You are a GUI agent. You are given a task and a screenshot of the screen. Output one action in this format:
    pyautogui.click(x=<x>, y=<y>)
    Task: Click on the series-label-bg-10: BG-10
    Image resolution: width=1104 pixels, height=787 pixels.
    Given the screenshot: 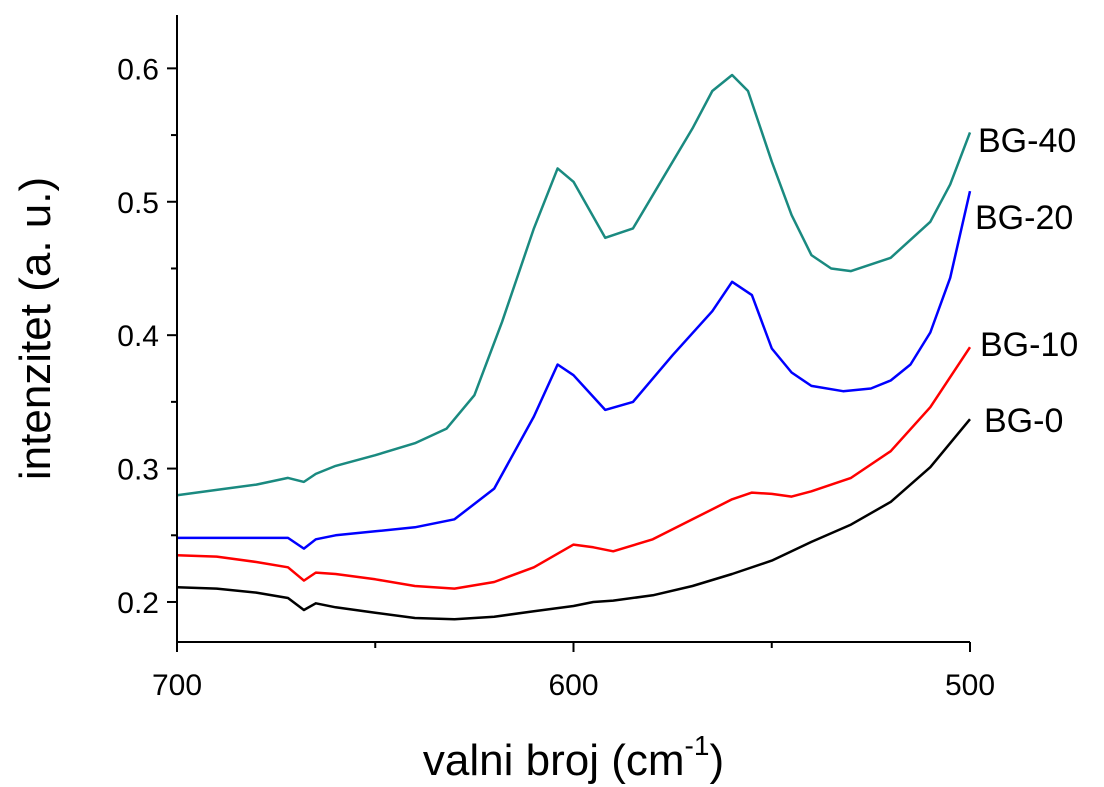 What is the action you would take?
    pyautogui.click(x=1029, y=345)
    